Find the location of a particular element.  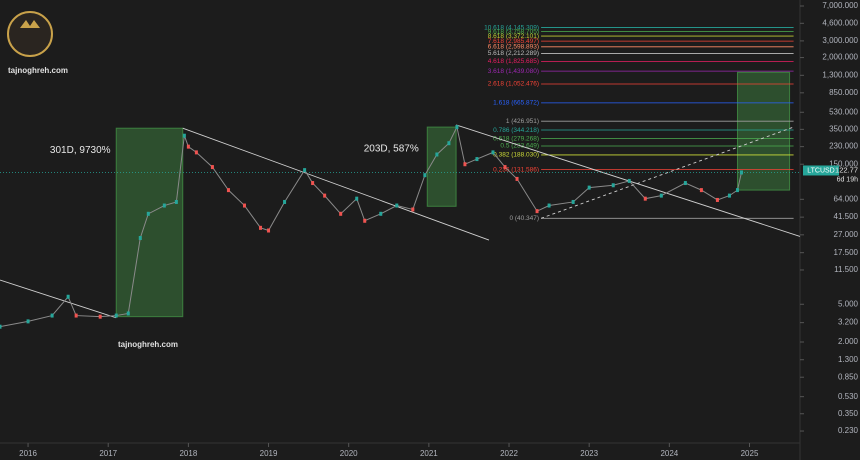

y-tick-label: 530.000 is located at coordinates (843, 111).